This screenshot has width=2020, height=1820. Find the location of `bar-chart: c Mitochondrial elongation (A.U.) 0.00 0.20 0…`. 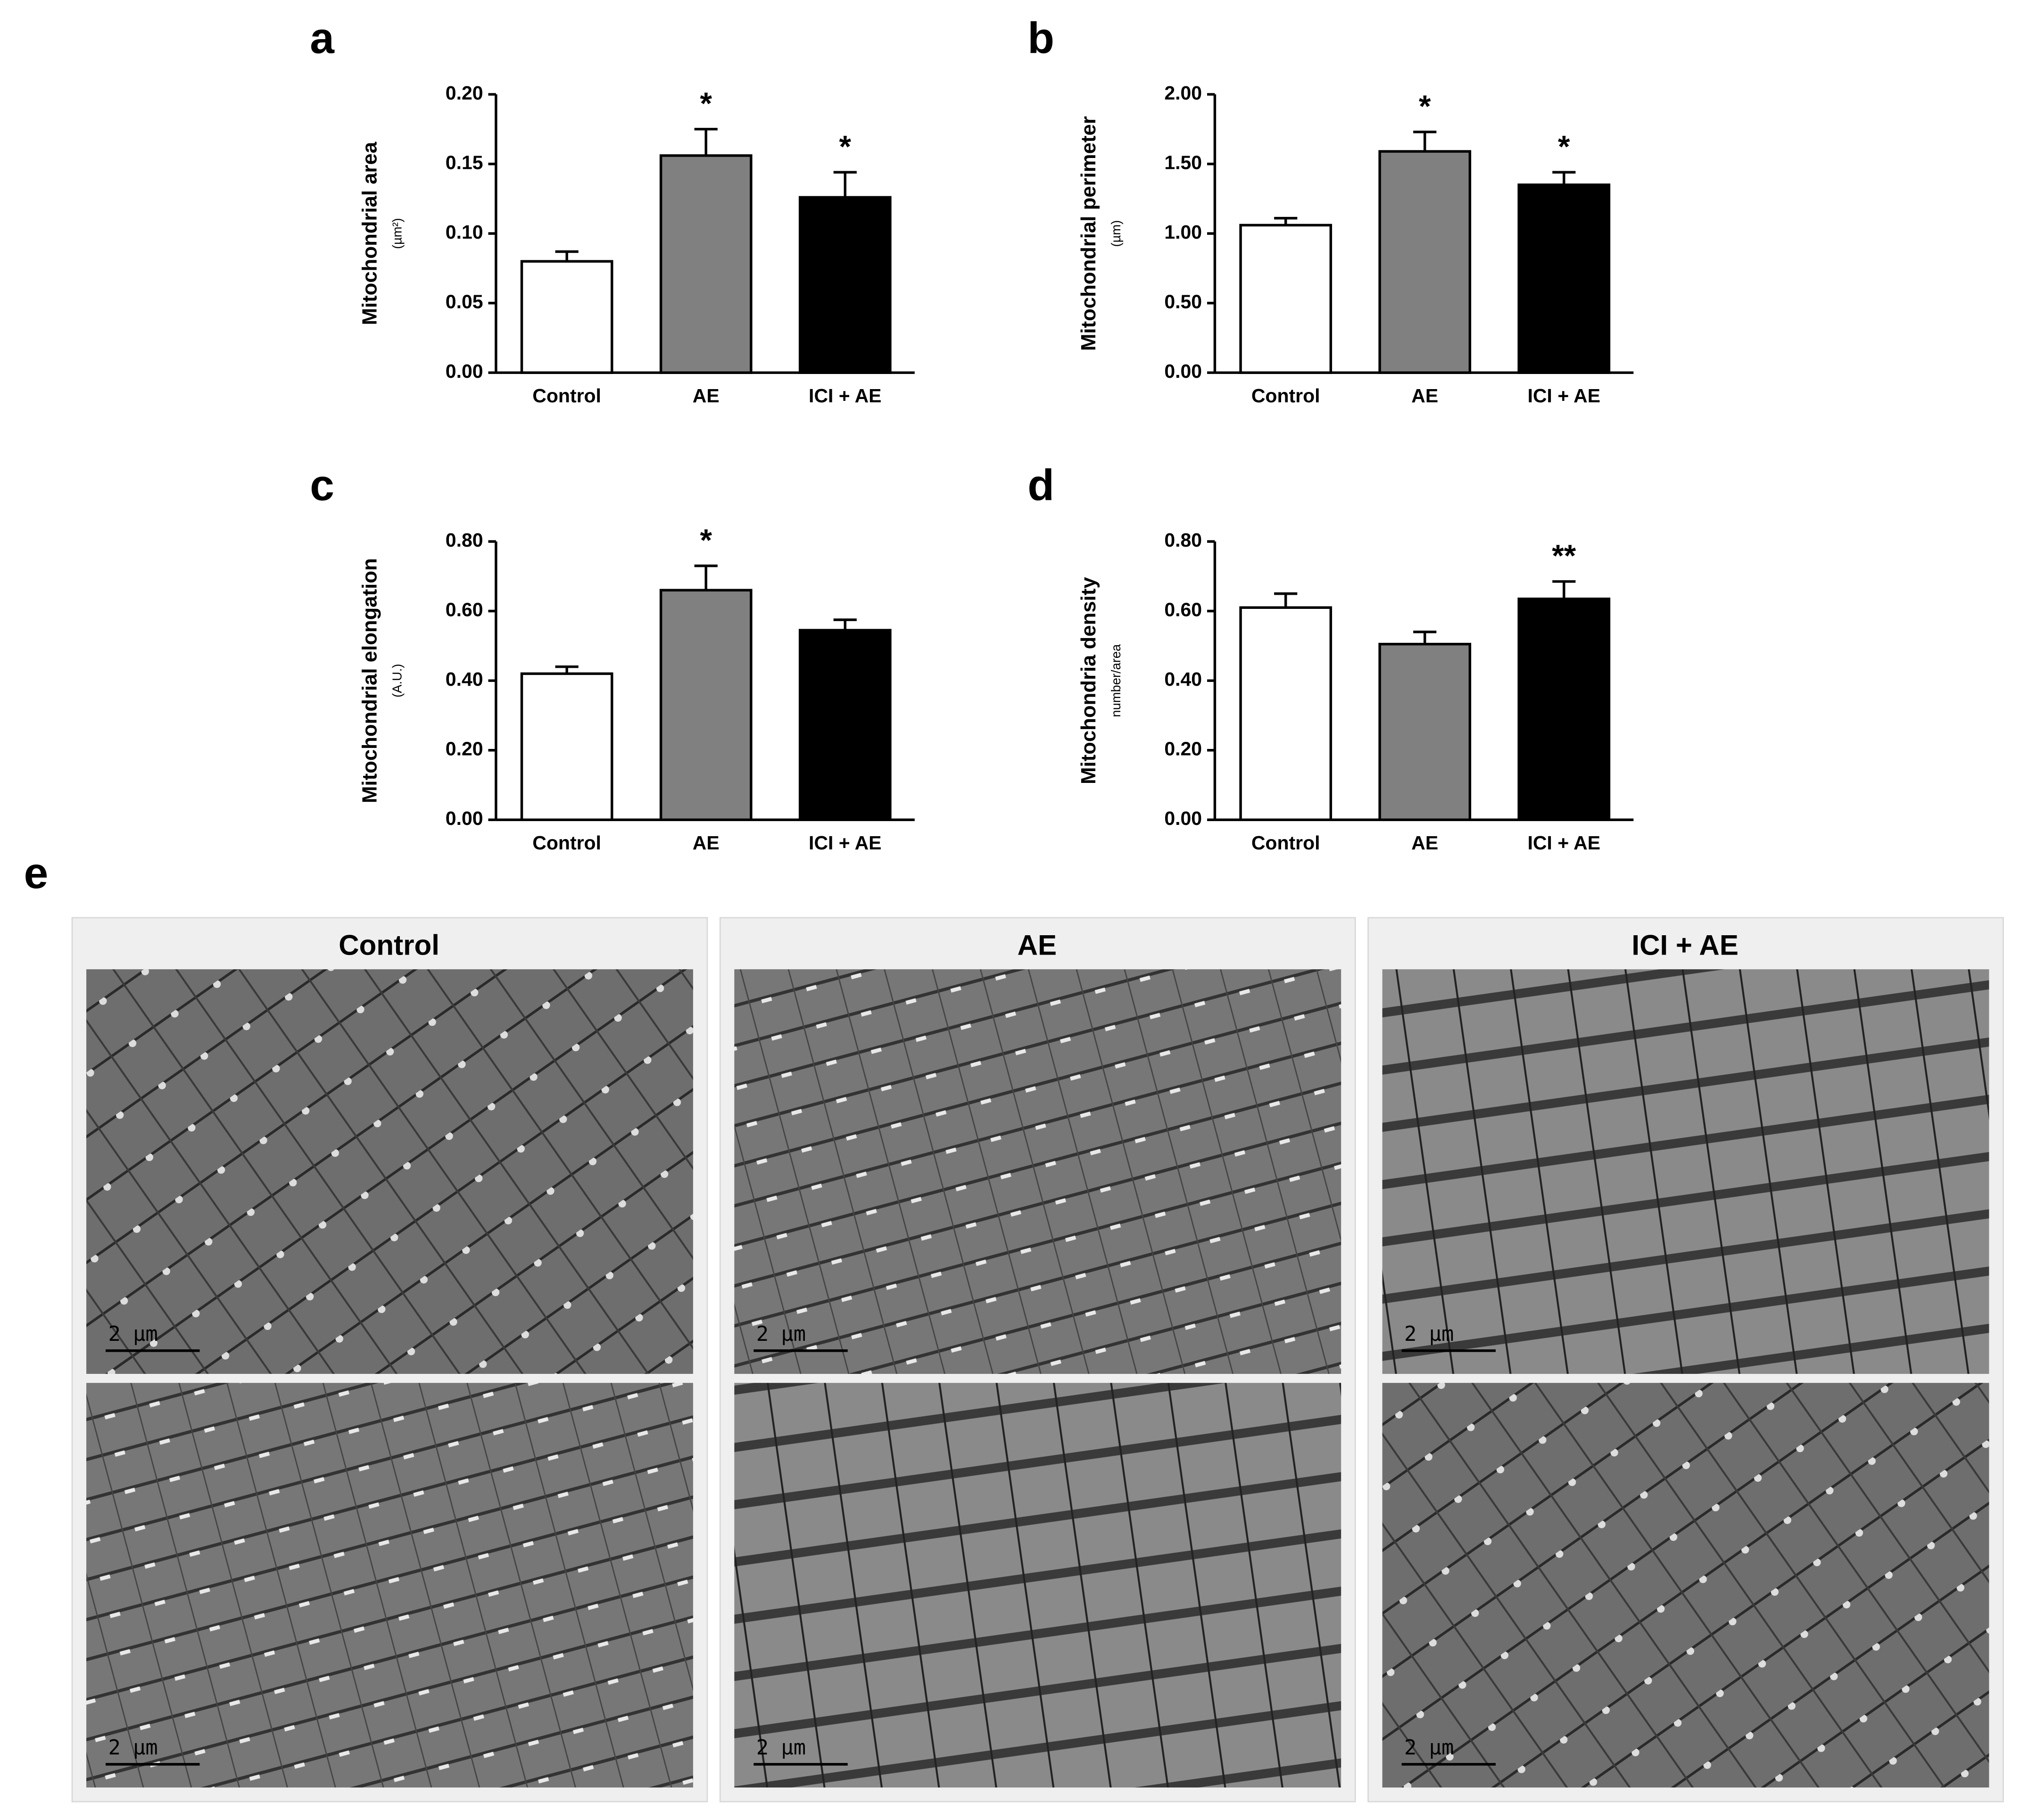

bar-chart: c Mitochondrial elongation (A.U.) 0.00 0.20 0… is located at coordinates (612, 658).